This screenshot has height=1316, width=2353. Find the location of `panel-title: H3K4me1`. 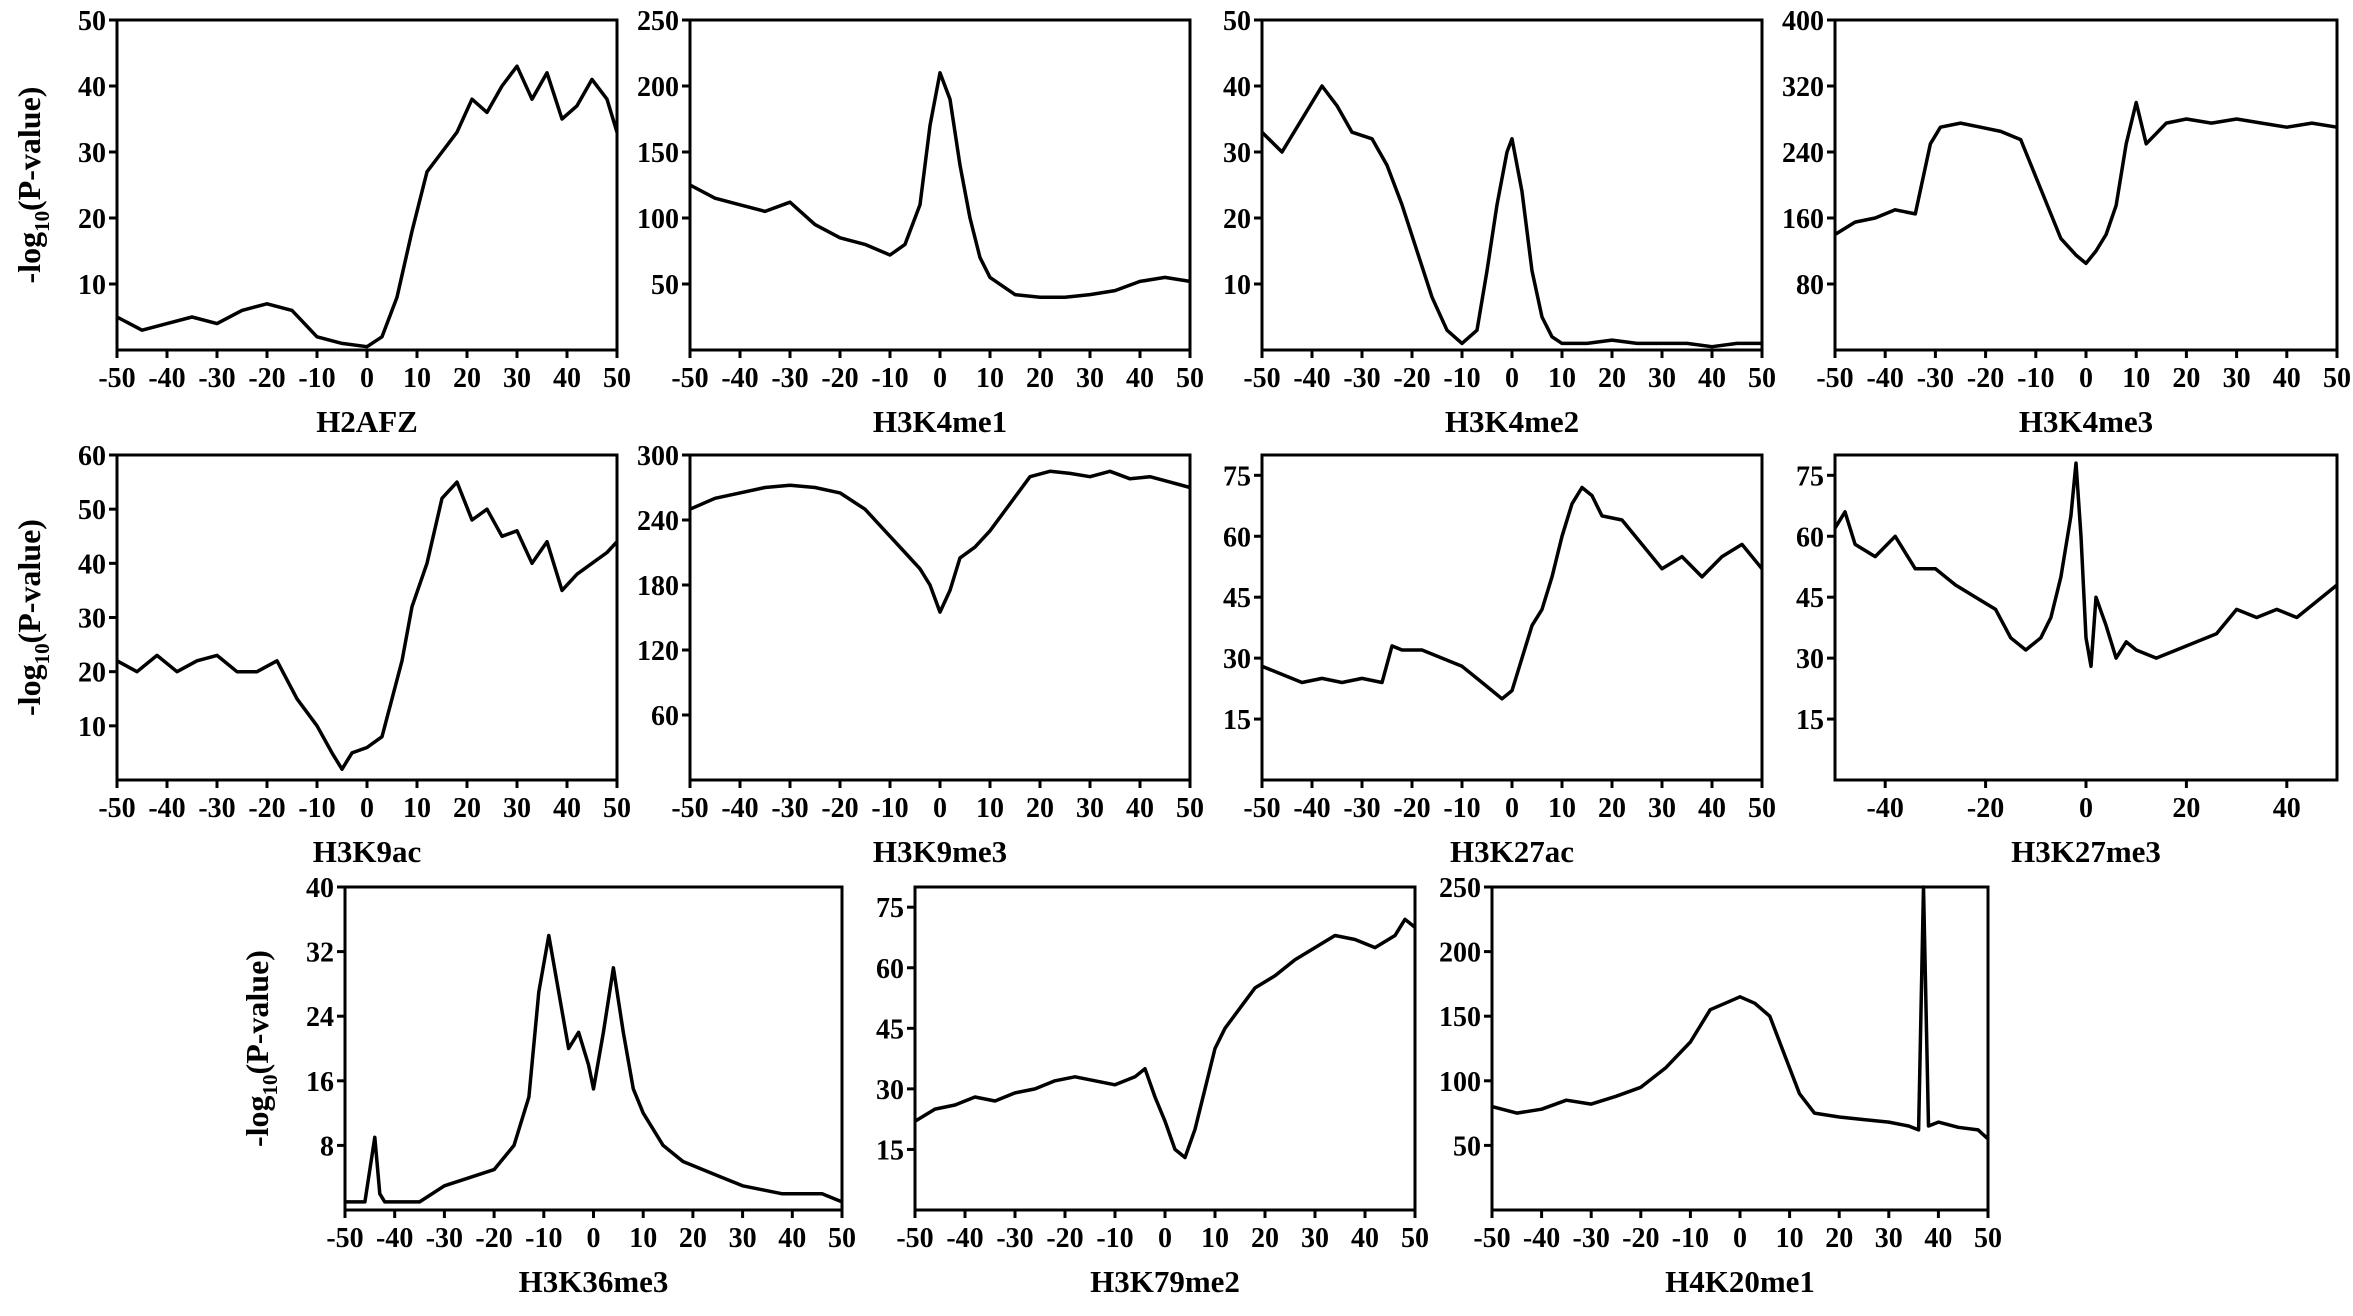

panel-title: H3K4me1 is located at coordinates (940, 421).